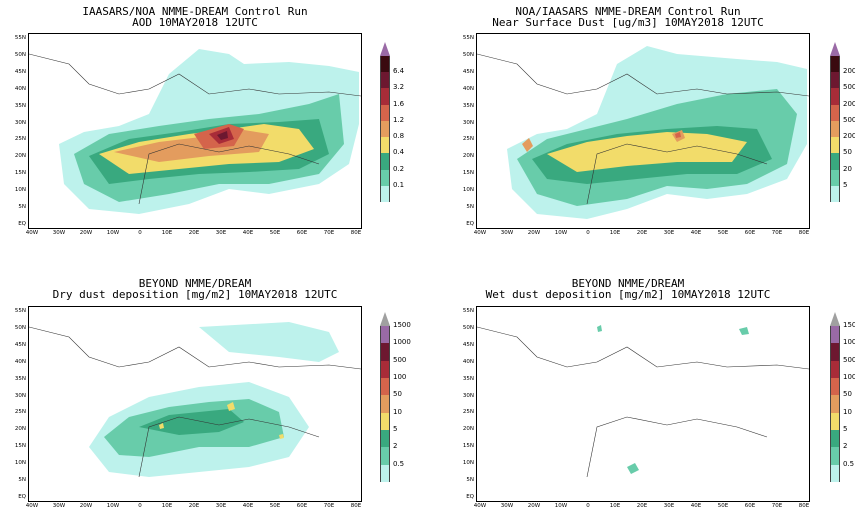 The image size is (855, 516). What do you see at coordinates (399, 136) in the screenshot?
I see `colorbar-label: 0.8` at bounding box center [399, 136].